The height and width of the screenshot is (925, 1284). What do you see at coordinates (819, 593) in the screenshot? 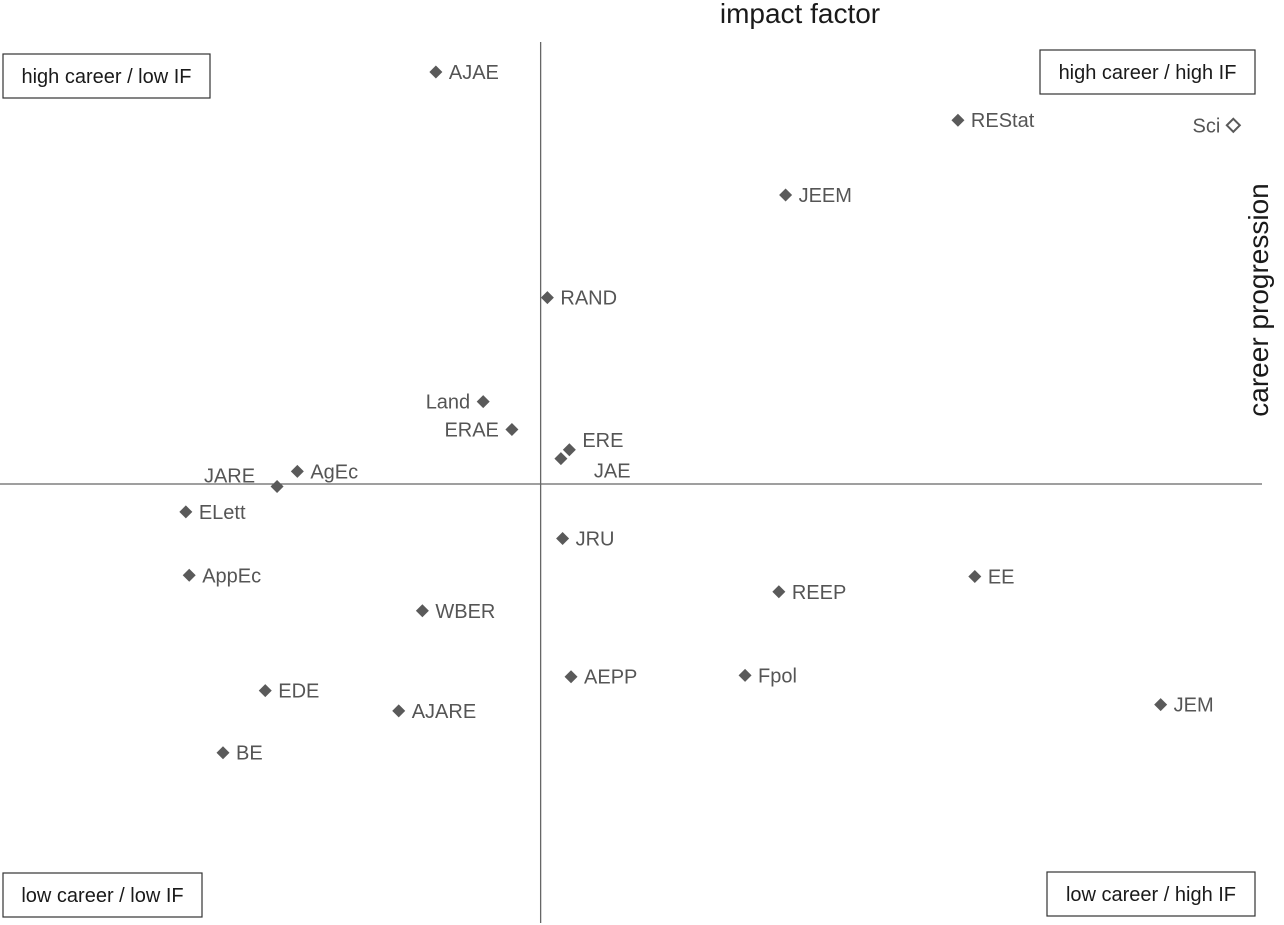
I see `point-label: REEP` at bounding box center [819, 593].